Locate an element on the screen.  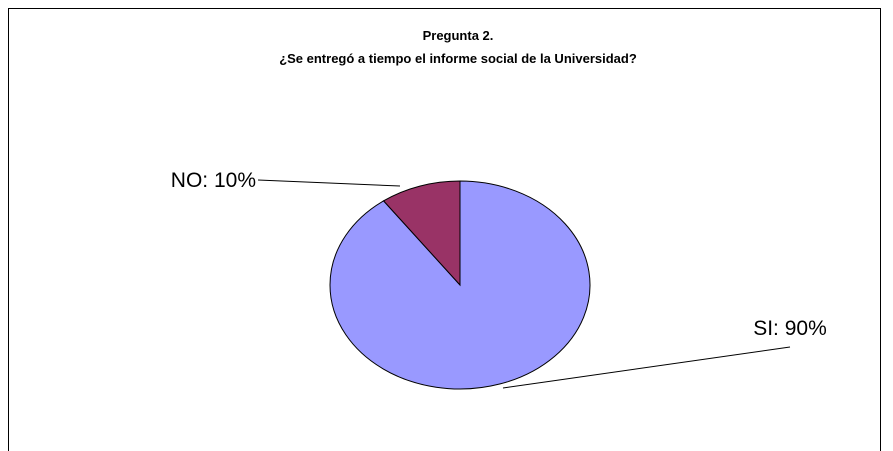
data-label: SI: 90% is located at coordinates (790, 328).